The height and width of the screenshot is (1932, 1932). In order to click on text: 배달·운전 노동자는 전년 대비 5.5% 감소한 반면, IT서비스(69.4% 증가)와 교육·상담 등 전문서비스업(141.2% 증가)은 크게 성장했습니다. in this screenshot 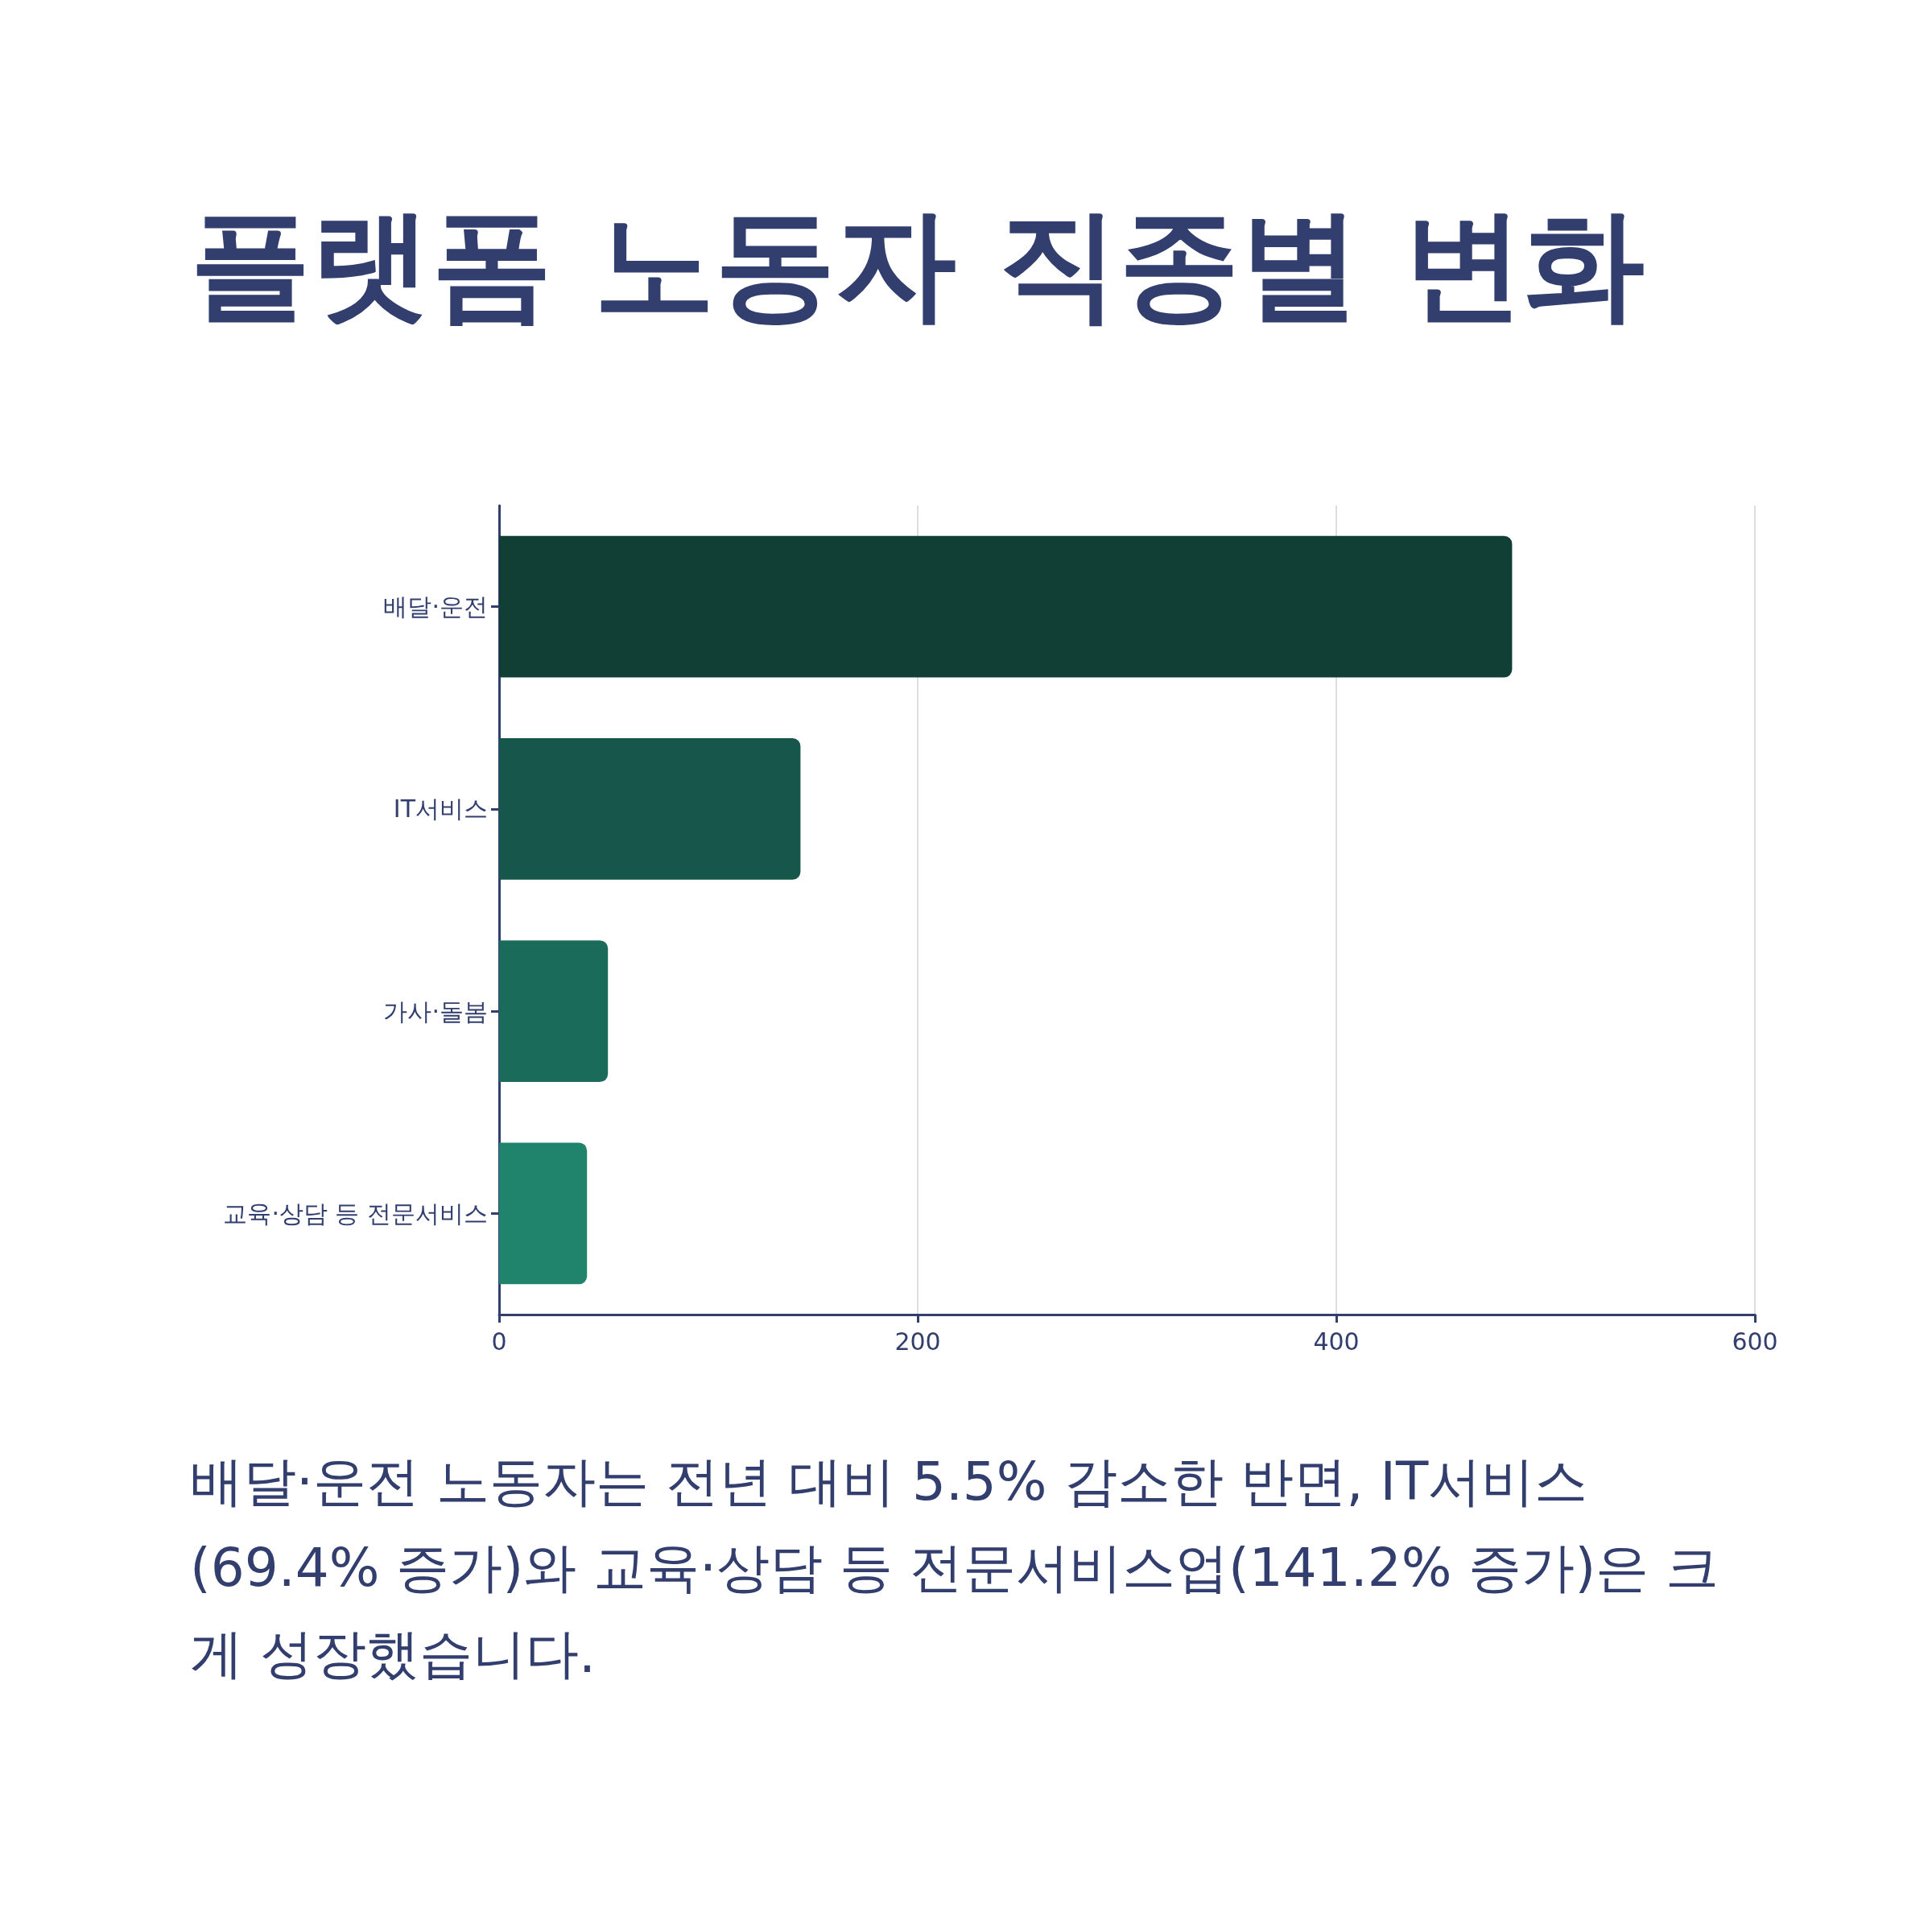, I will do `click(955, 1568)`.